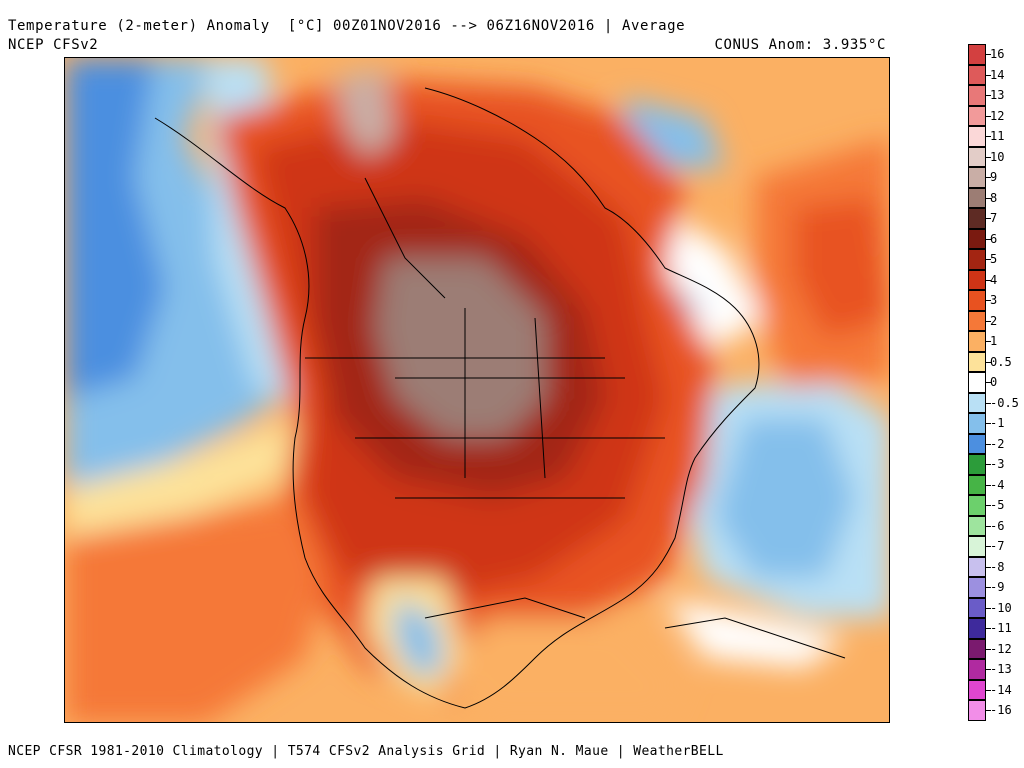  Describe the element at coordinates (994, 238) in the screenshot. I see `legend-label: 6` at that location.